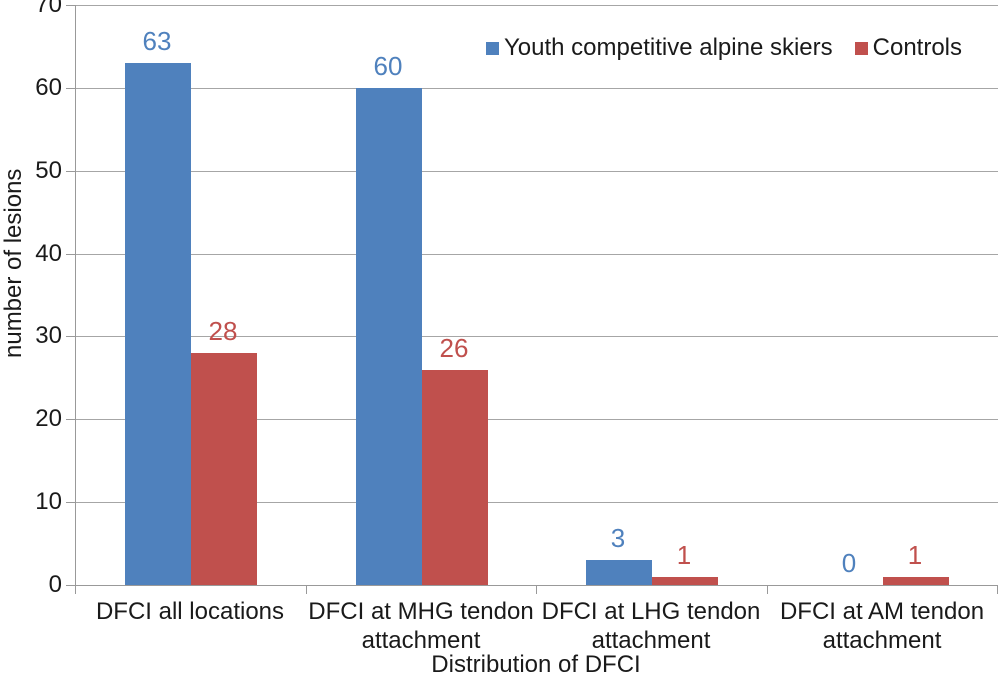  Describe the element at coordinates (421, 626) in the screenshot. I see `category-label-1: DFCI at MHG tendon attachment` at that location.